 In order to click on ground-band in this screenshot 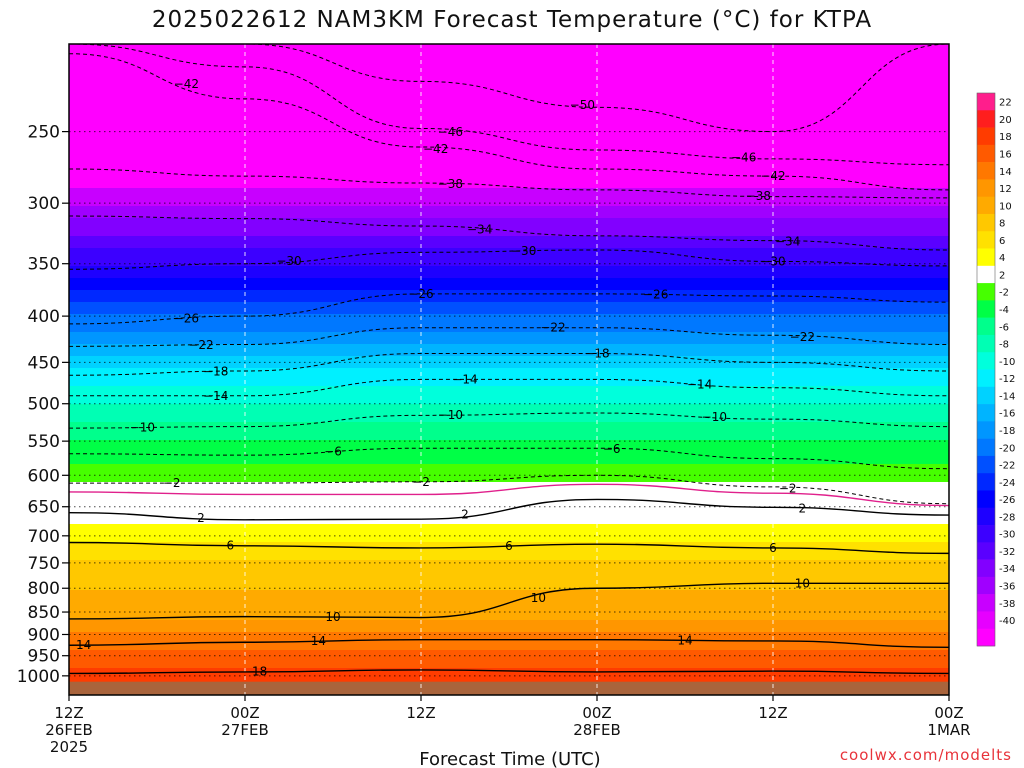, I will do `click(509, 688)`.